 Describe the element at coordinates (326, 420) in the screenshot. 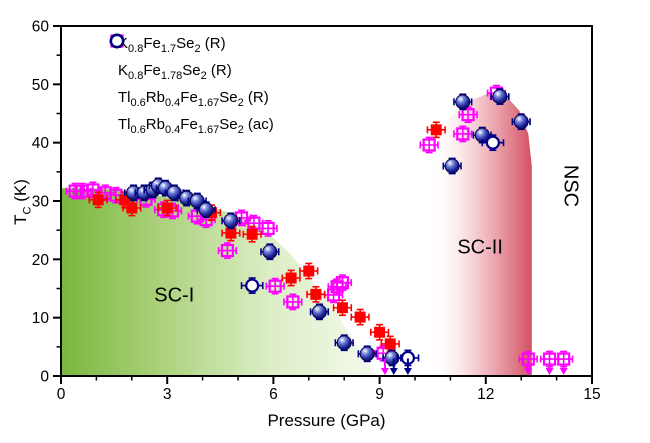

I see `x-axis-title: Pressure (GPa)` at that location.